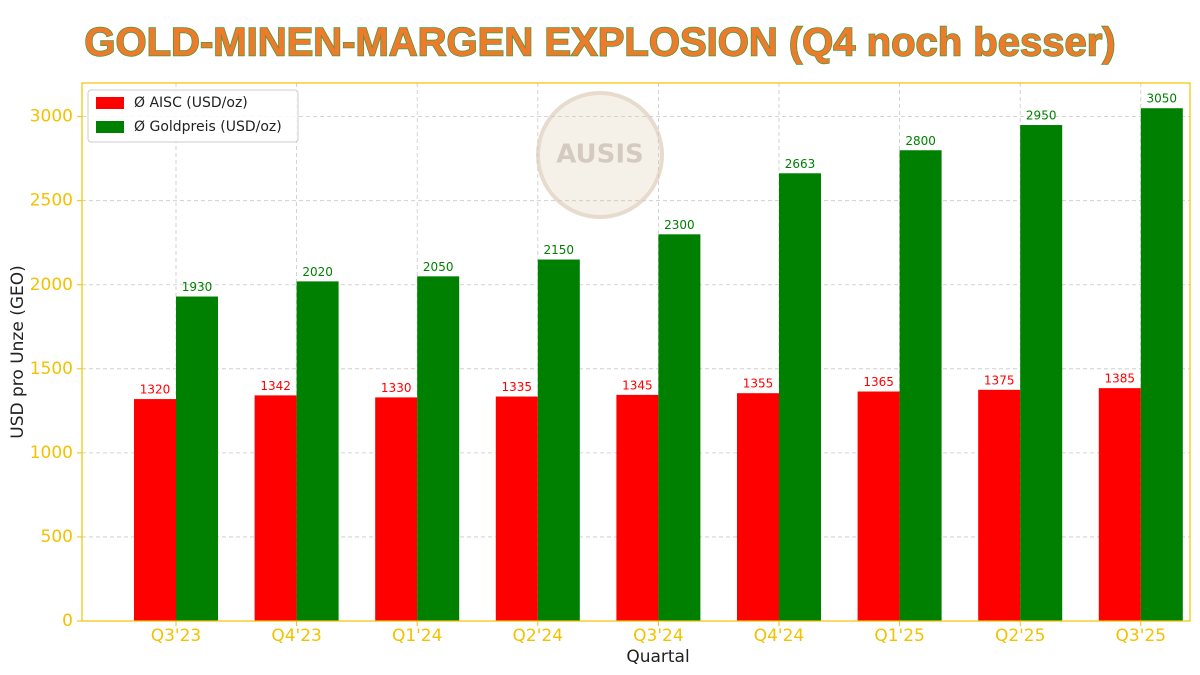  What do you see at coordinates (51, 453) in the screenshot?
I see `y-tick-label: 1000` at bounding box center [51, 453].